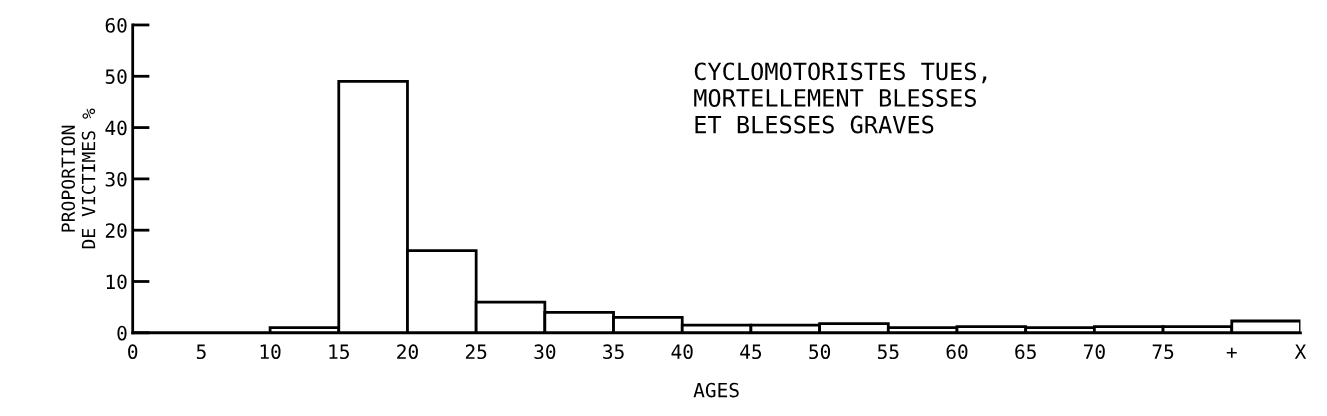  What do you see at coordinates (682, 352) in the screenshot?
I see `x-tick-label: 40` at bounding box center [682, 352].